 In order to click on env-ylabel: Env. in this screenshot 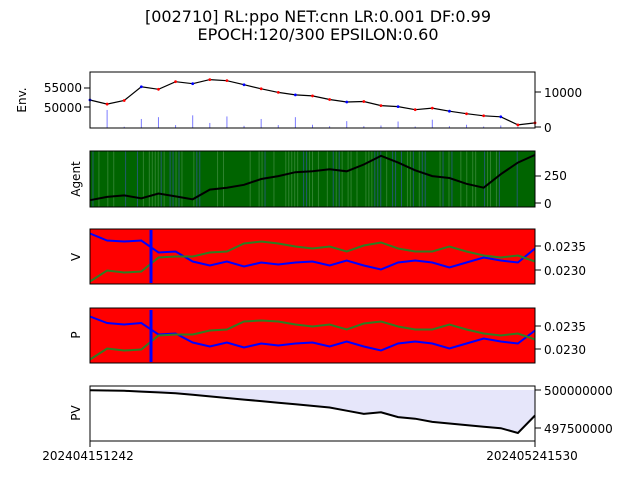, I will do `click(22, 99)`.